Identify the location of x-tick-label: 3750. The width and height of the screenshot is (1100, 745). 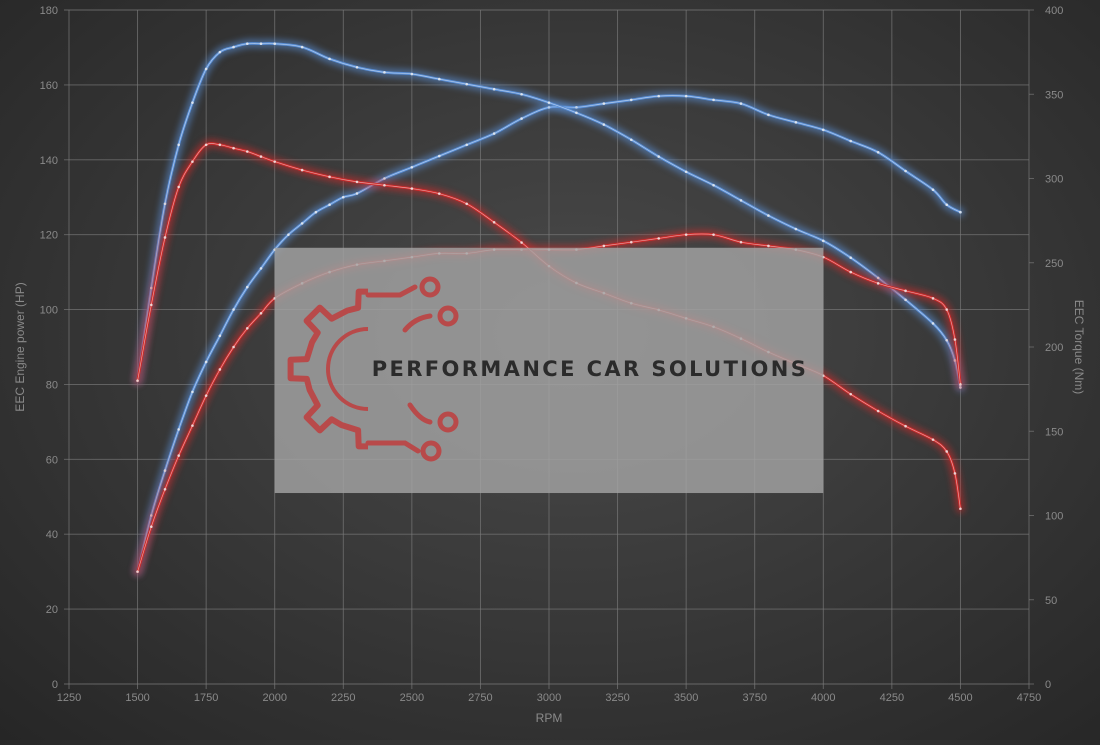
(754, 698).